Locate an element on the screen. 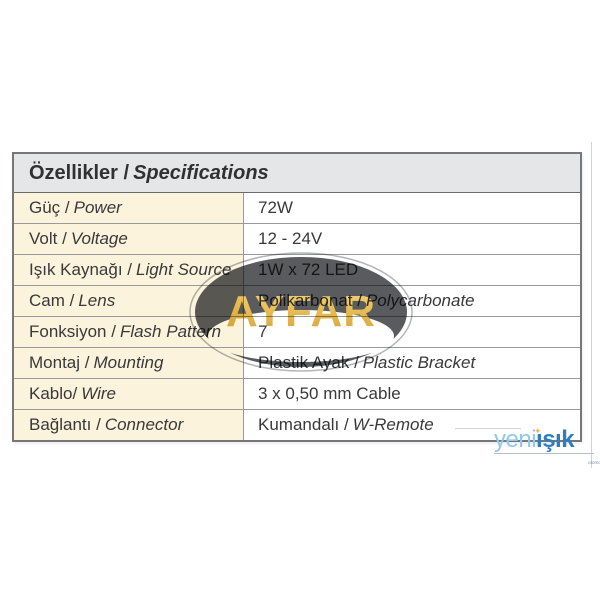 This screenshot has height=600, width=600. spec-label-tr: Volt / is located at coordinates (48, 238).